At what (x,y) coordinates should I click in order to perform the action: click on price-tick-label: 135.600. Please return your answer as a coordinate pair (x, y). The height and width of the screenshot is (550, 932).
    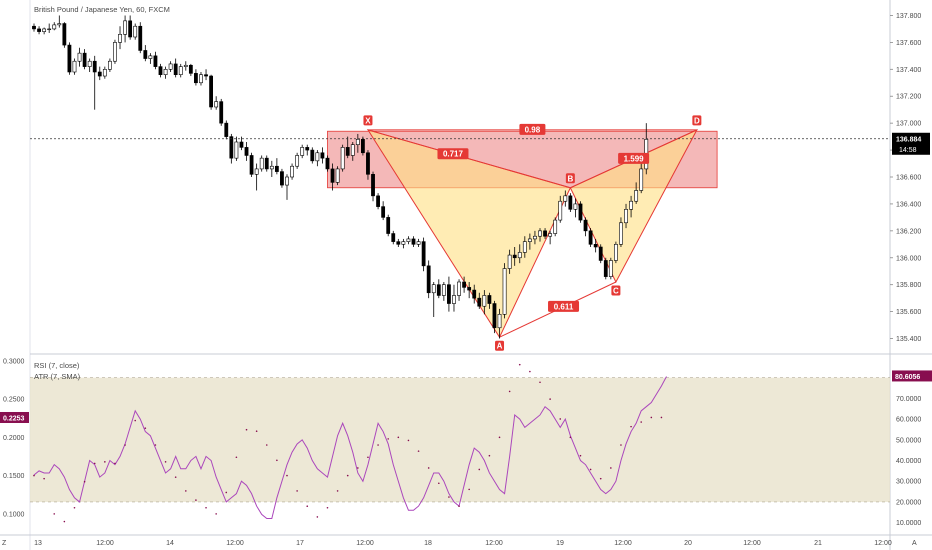
    Looking at the image, I should click on (908, 312).